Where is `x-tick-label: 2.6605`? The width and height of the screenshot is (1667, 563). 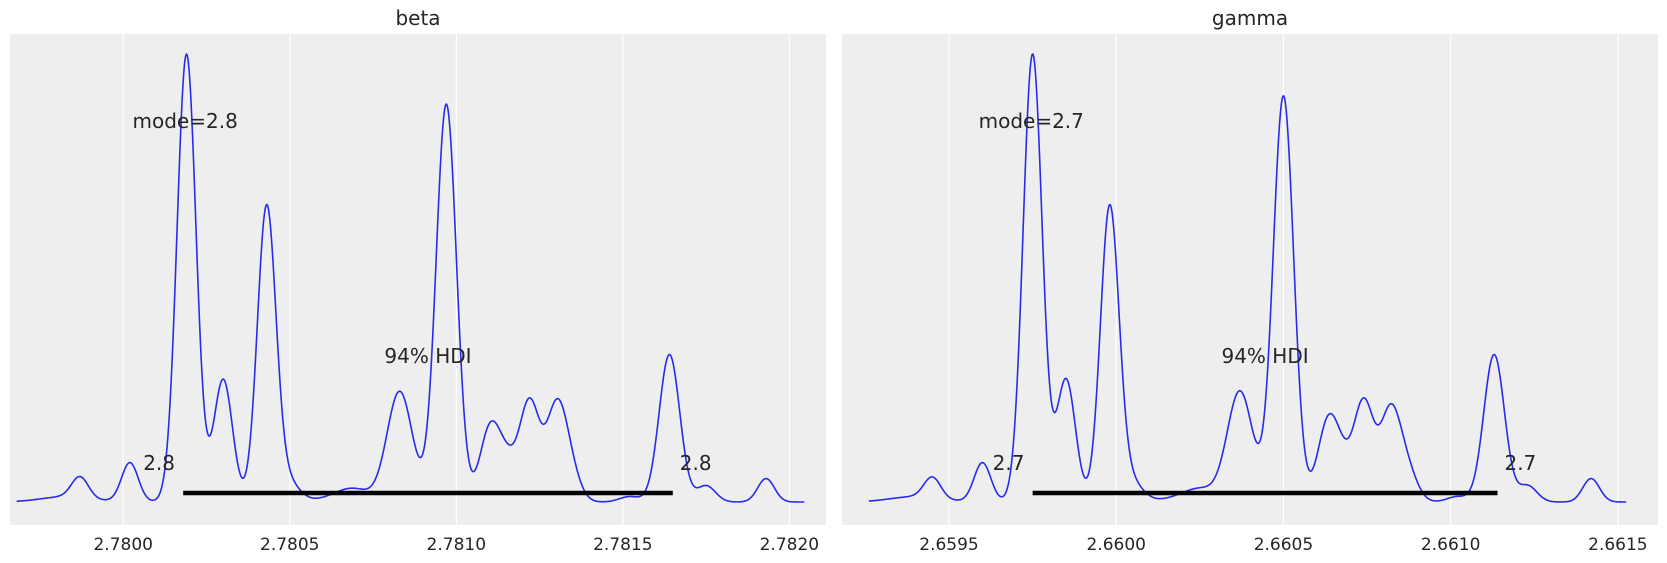 x-tick-label: 2.6605 is located at coordinates (1283, 545).